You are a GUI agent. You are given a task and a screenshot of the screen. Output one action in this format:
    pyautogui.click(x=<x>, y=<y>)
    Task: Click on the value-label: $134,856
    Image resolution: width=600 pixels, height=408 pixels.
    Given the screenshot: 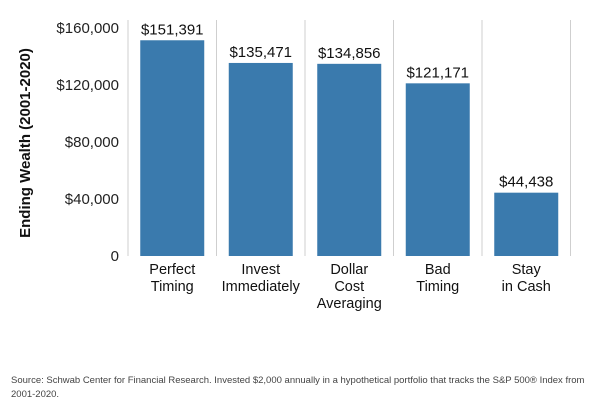 What is the action you would take?
    pyautogui.click(x=349, y=53)
    